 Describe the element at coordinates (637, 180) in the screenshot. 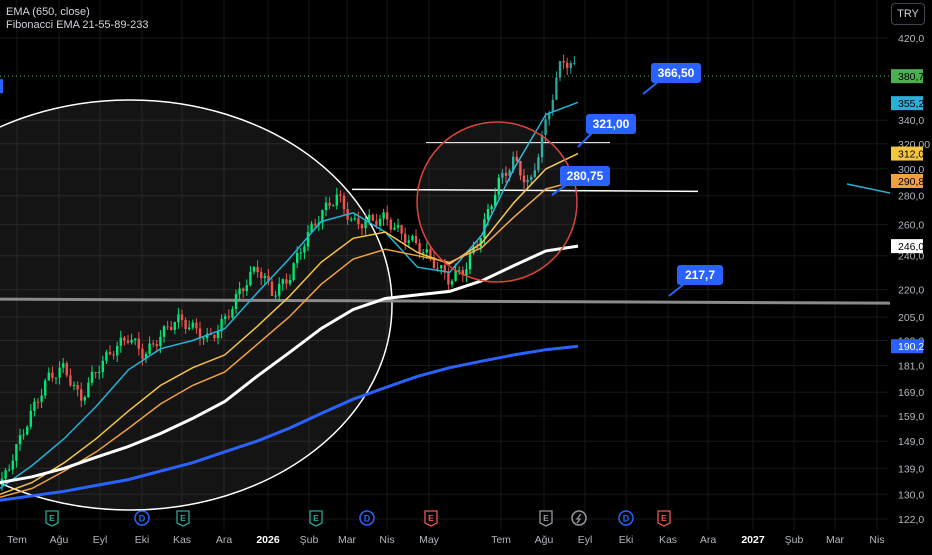

I see `callouts: 366,50 321,00 280,75 217,7` at that location.